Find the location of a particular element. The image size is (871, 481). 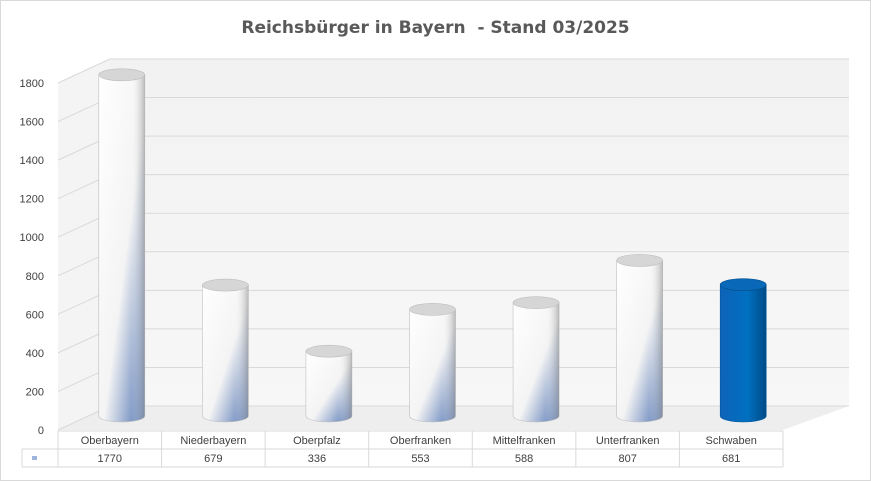

data-label: 553 is located at coordinates (420, 459).